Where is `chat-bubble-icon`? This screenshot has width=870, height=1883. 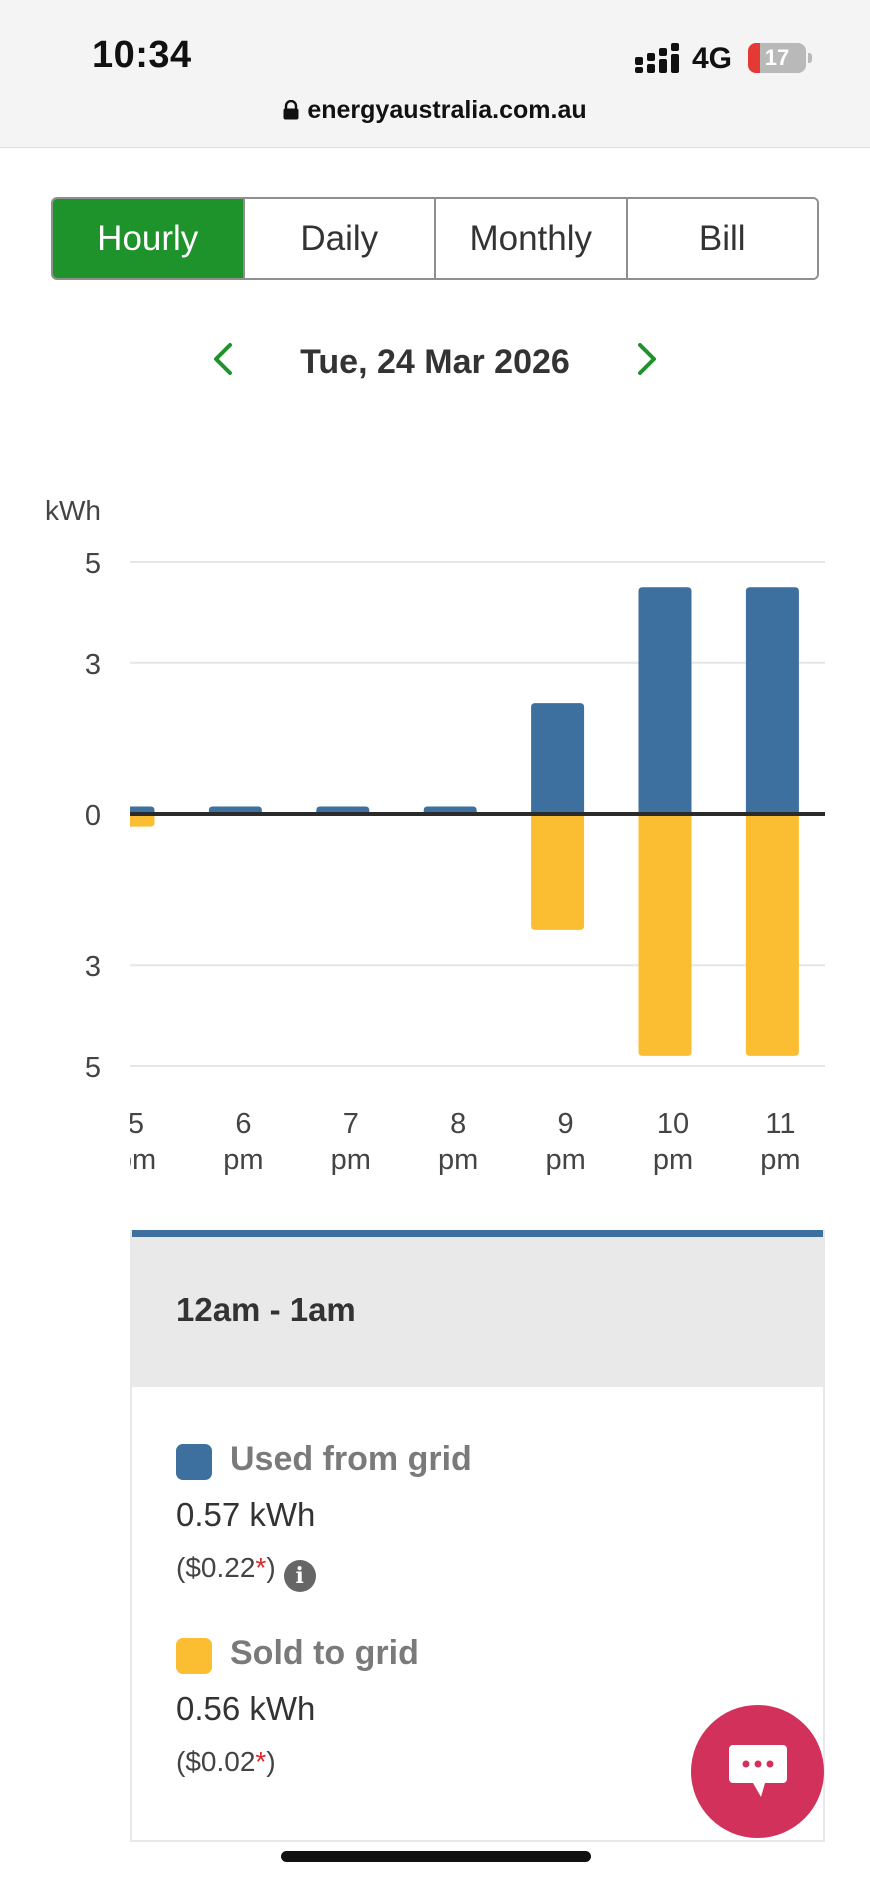 chat-bubble-icon is located at coordinates (758, 1771).